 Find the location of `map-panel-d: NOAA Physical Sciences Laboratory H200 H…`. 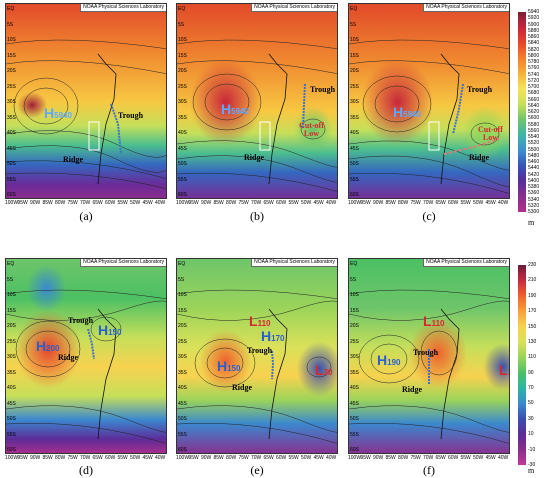

map-panel-d: NOAA Physical Sciences Laboratory H200 H… is located at coordinates (86, 356).